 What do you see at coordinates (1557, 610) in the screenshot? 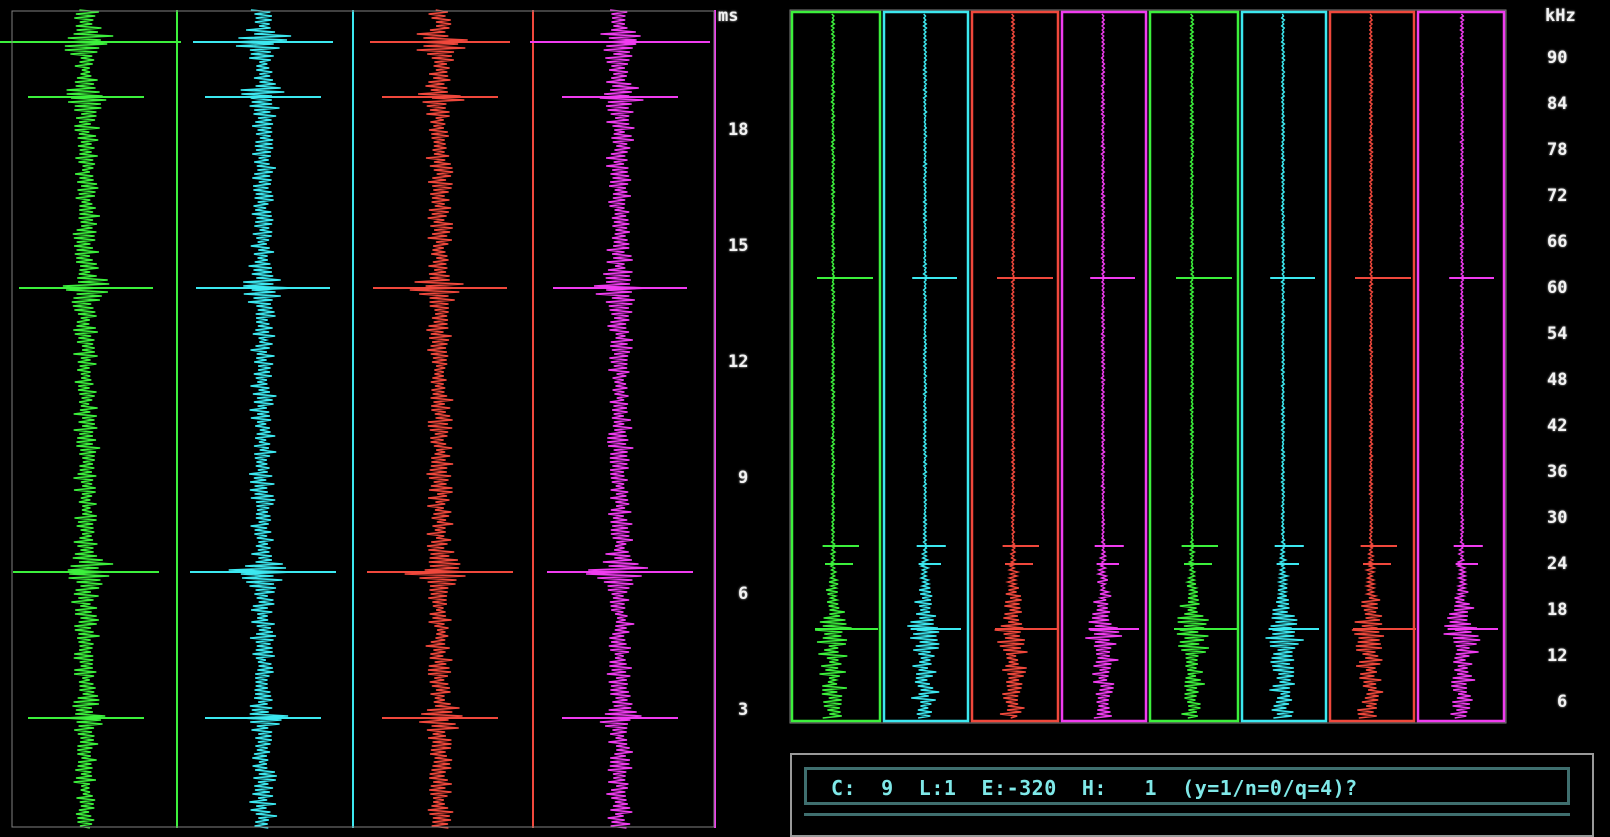
I see `khz-tick-18: 18` at bounding box center [1557, 610].